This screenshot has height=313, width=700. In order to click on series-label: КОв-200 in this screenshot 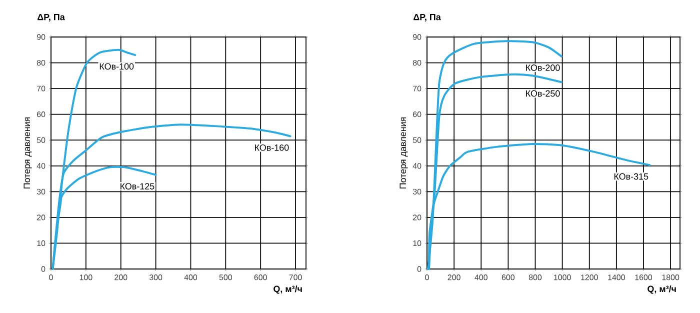, I will do `click(543, 67)`.